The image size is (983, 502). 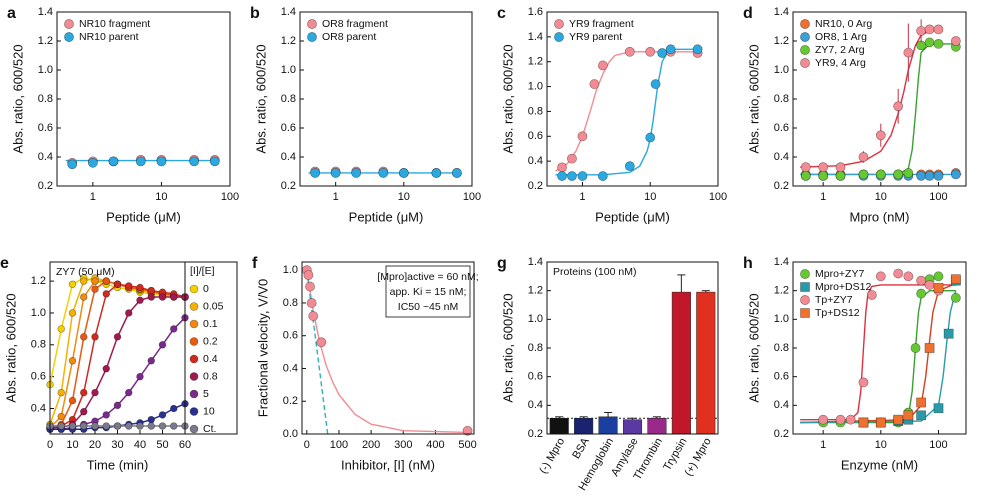 What do you see at coordinates (535, 12) in the screenshot?
I see `y-tick-label: 1.6` at bounding box center [535, 12].